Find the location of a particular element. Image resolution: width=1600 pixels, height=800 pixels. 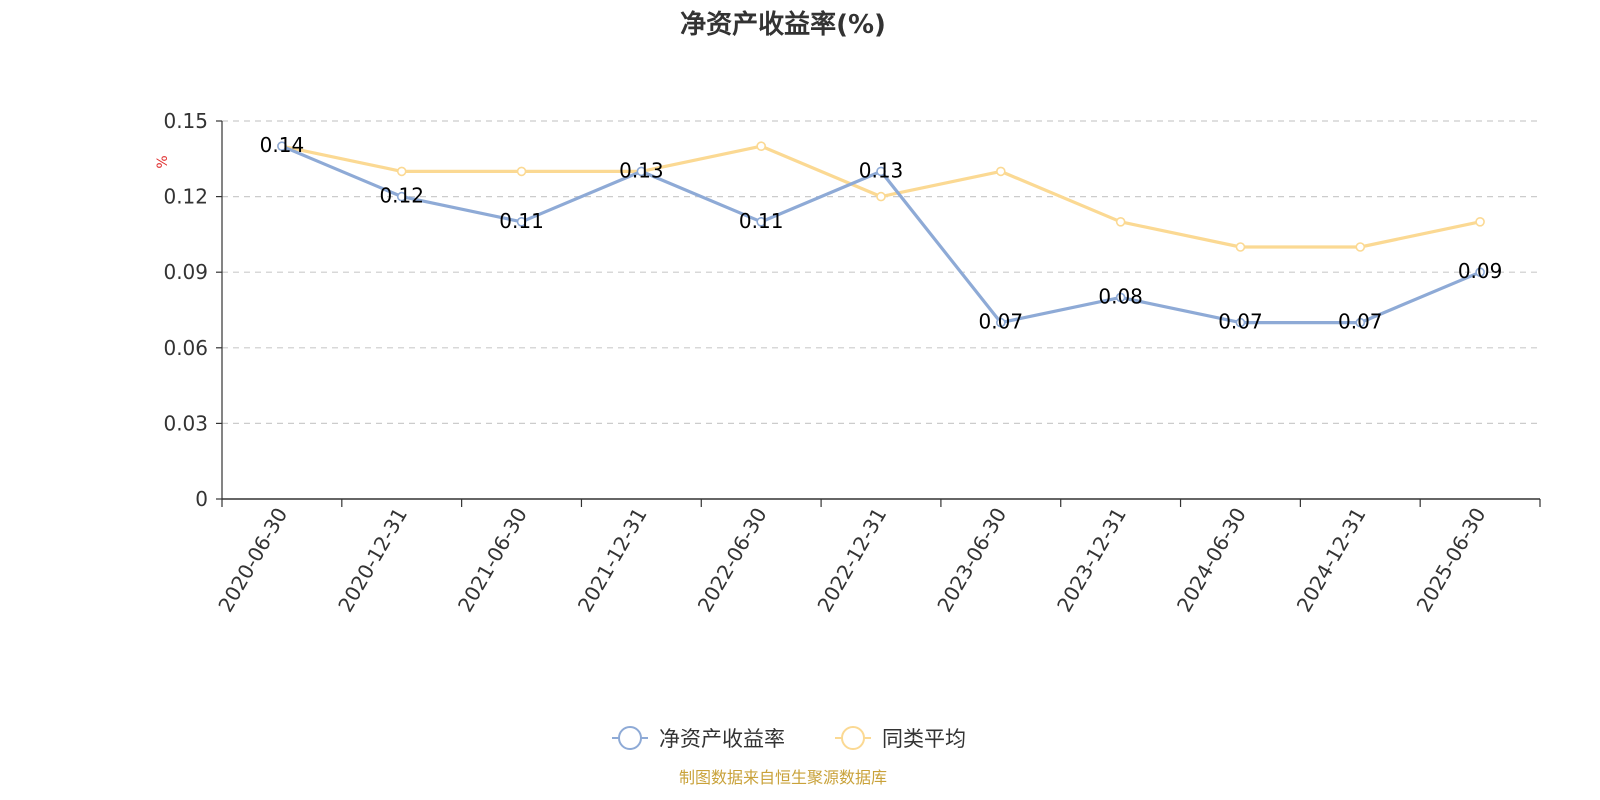

data-label: 0.09 is located at coordinates (1480, 271).